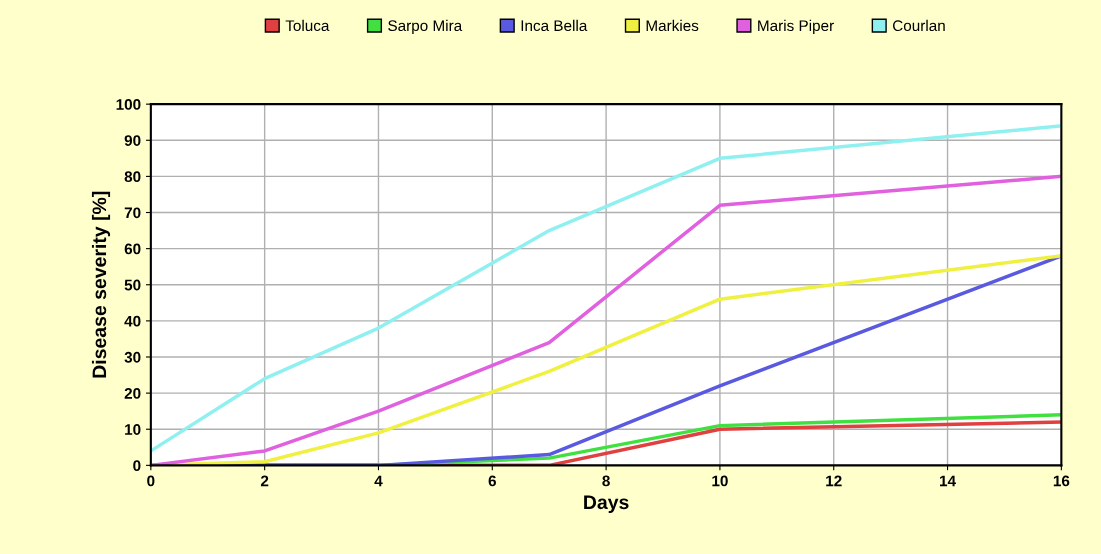 The width and height of the screenshot is (1101, 554). What do you see at coordinates (132, 393) in the screenshot?
I see `y-tick-label: 20` at bounding box center [132, 393].